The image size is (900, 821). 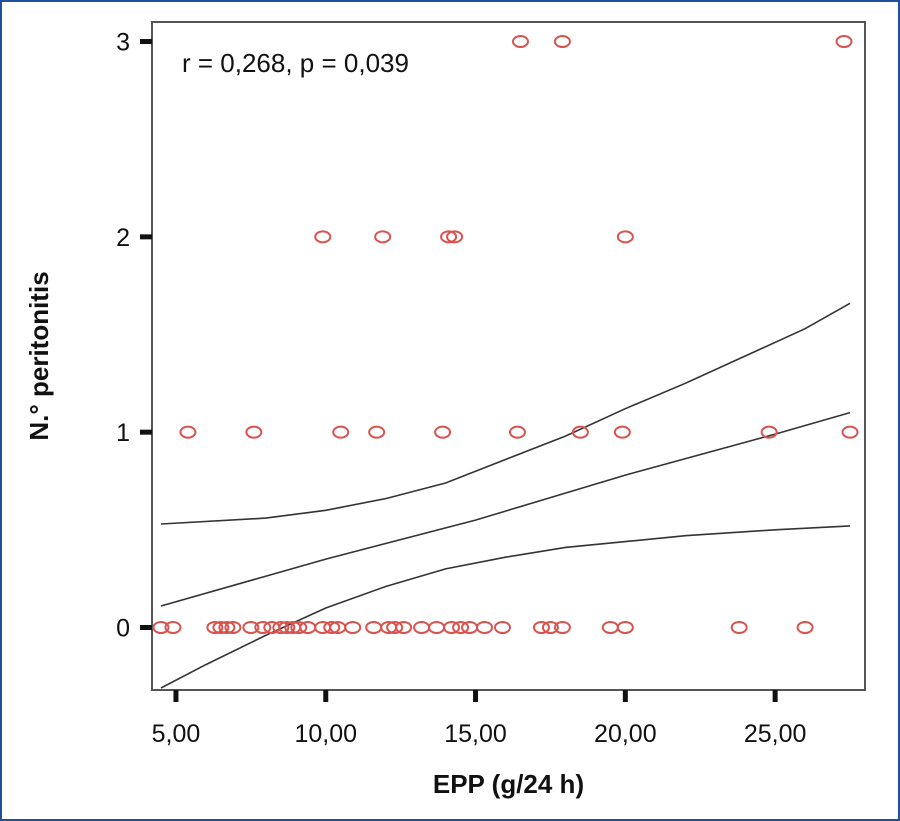 What do you see at coordinates (123, 628) in the screenshot?
I see `y-tick-label: 0` at bounding box center [123, 628].